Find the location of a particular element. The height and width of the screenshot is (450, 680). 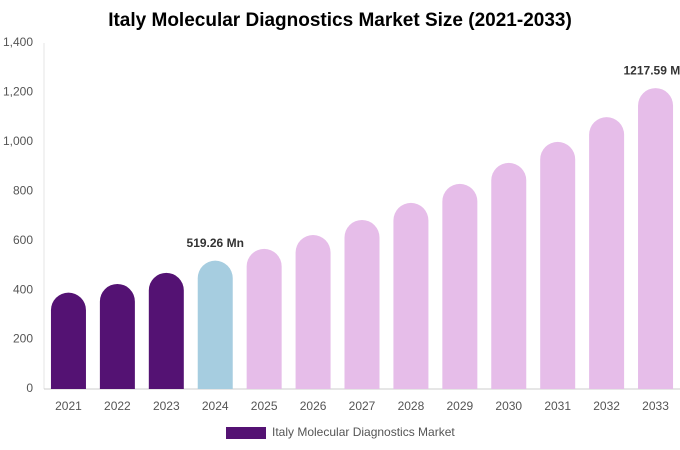

y-tick-label: 0 is located at coordinates (29, 388).